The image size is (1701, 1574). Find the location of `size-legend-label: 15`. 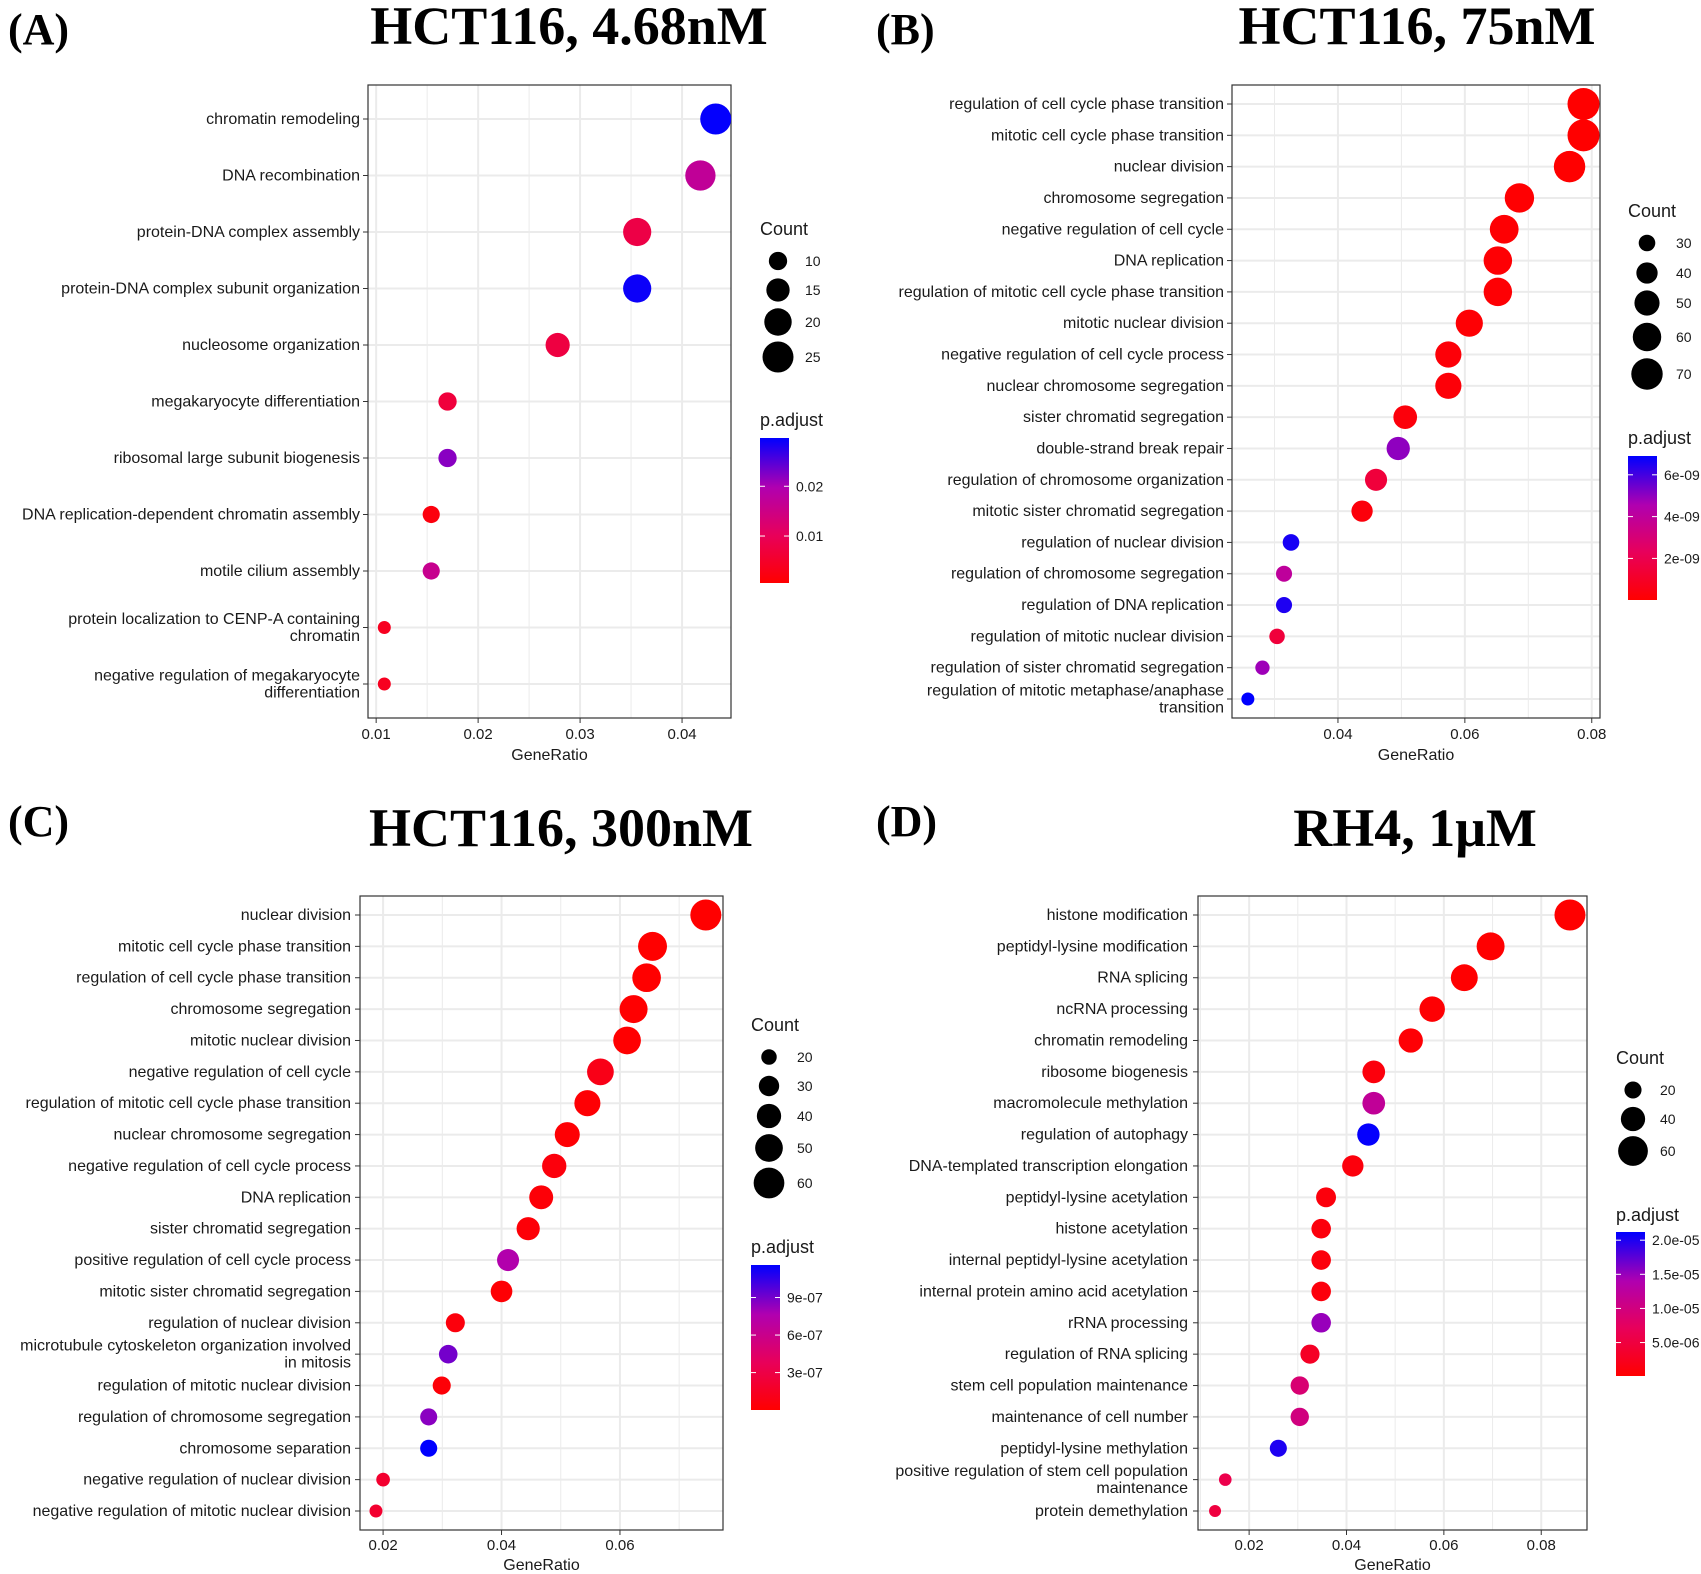

size-legend-label: 15 is located at coordinates (813, 290).